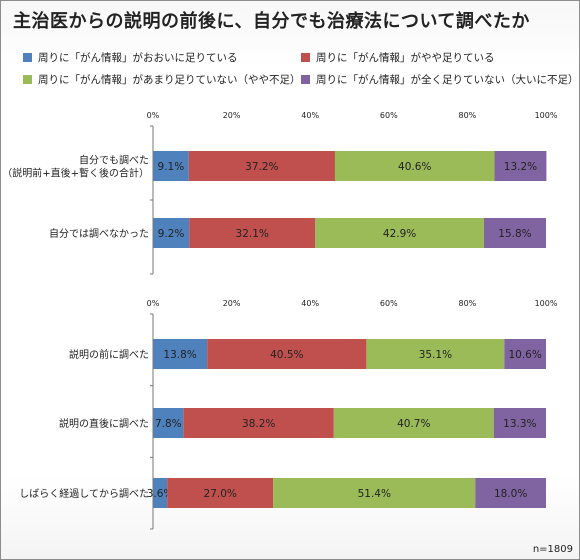 This screenshot has width=580, height=560. I want to click on category-label: 自分では調べなかった, so click(99, 233).